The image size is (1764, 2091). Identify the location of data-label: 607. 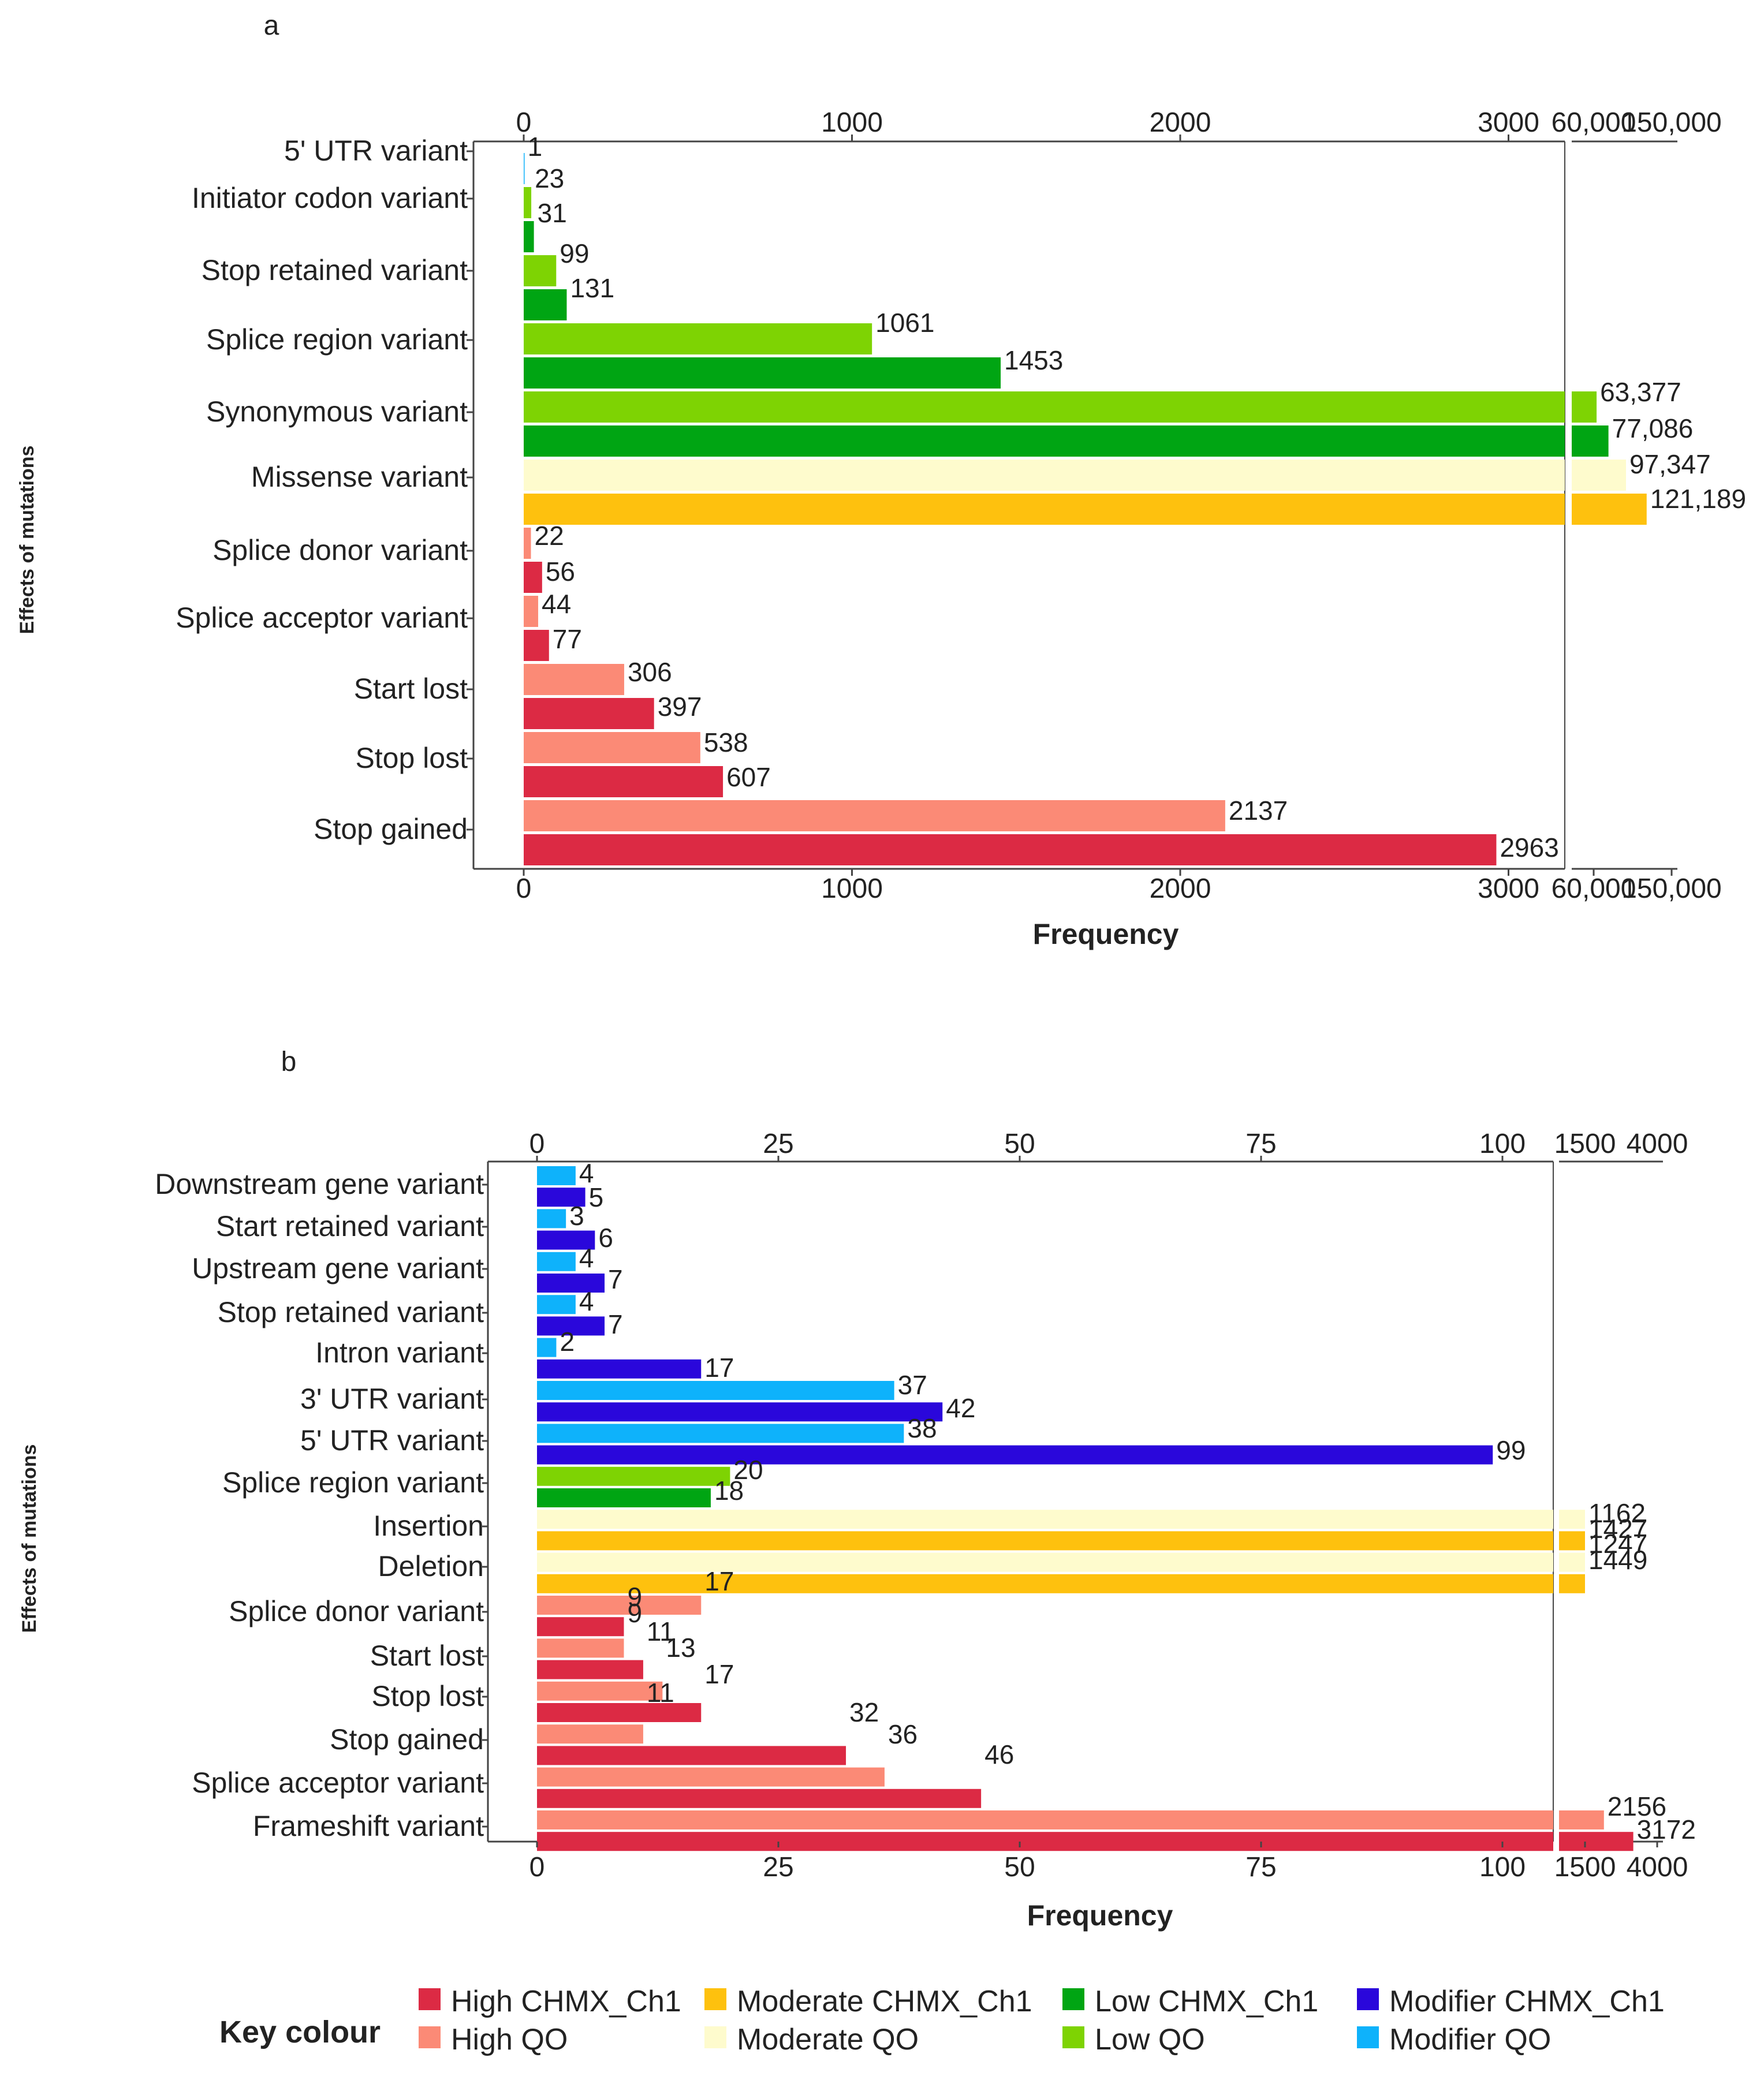
(748, 777).